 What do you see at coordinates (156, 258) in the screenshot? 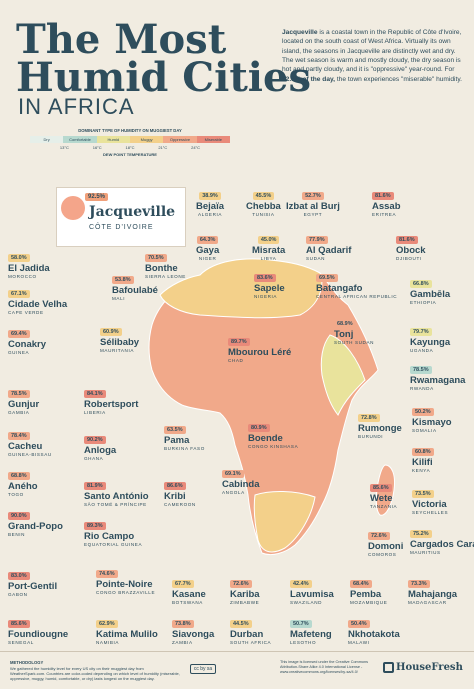
I see `city-humidity-pct: 70.5%` at bounding box center [156, 258].